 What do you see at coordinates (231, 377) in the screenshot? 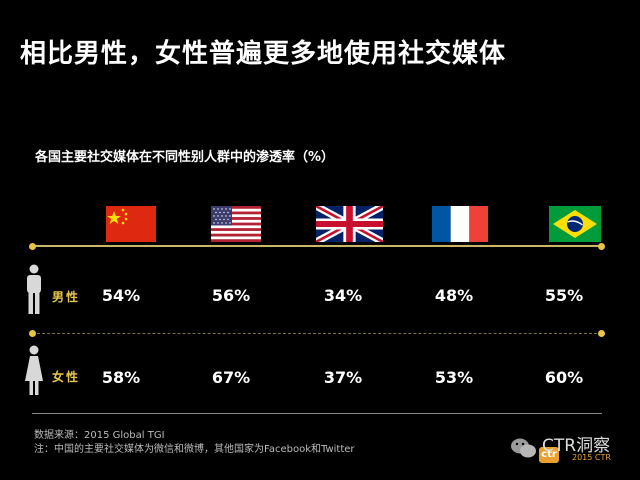
I see `female-value-usa: 67%` at bounding box center [231, 377].